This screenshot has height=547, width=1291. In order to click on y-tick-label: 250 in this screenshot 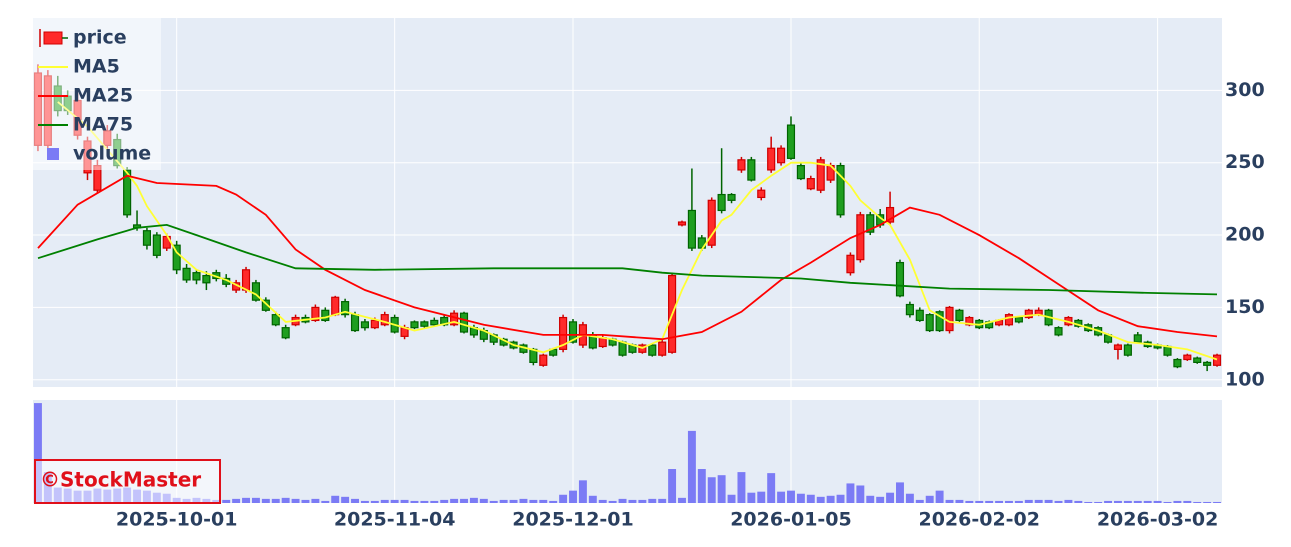, I will do `click(1245, 162)`.